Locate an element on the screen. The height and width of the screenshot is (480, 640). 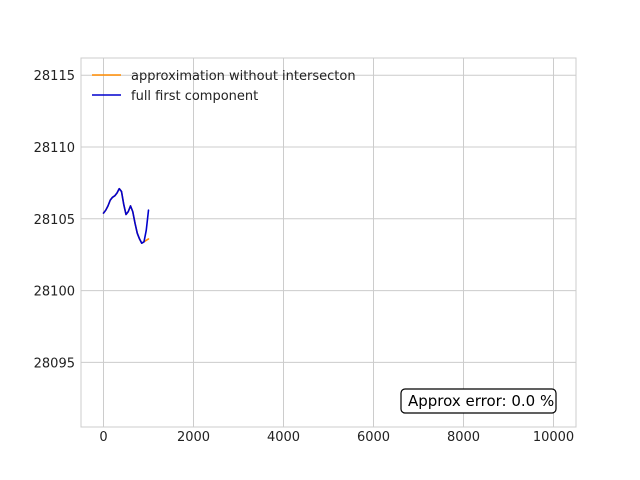
approx-error-box: Approx error: 0.0 % is located at coordinates (478, 401).